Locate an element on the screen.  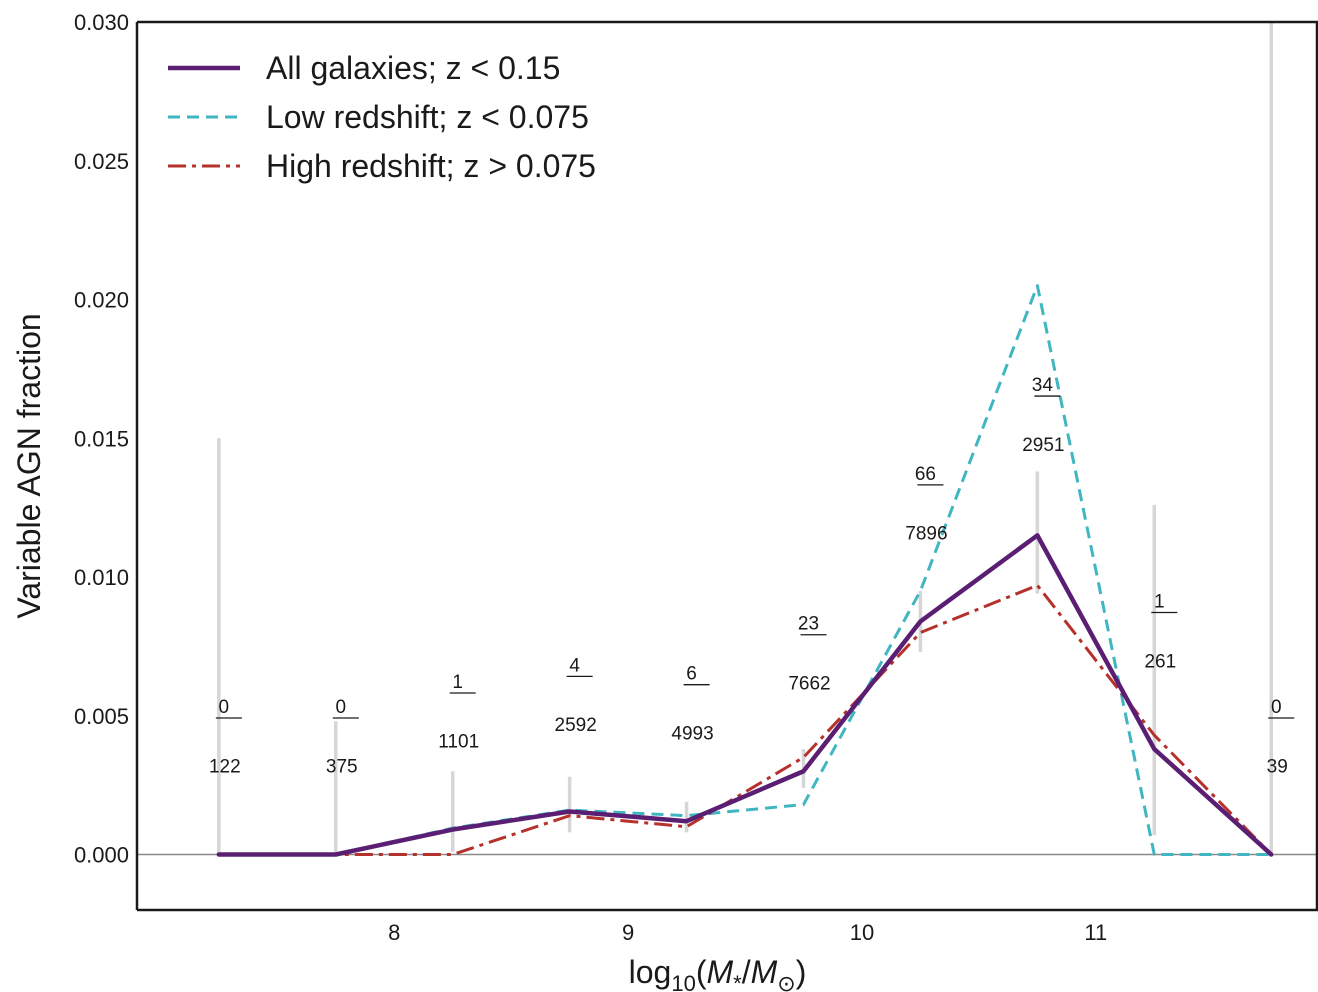
x-axis-label-part: log is located at coordinates (650, 972).